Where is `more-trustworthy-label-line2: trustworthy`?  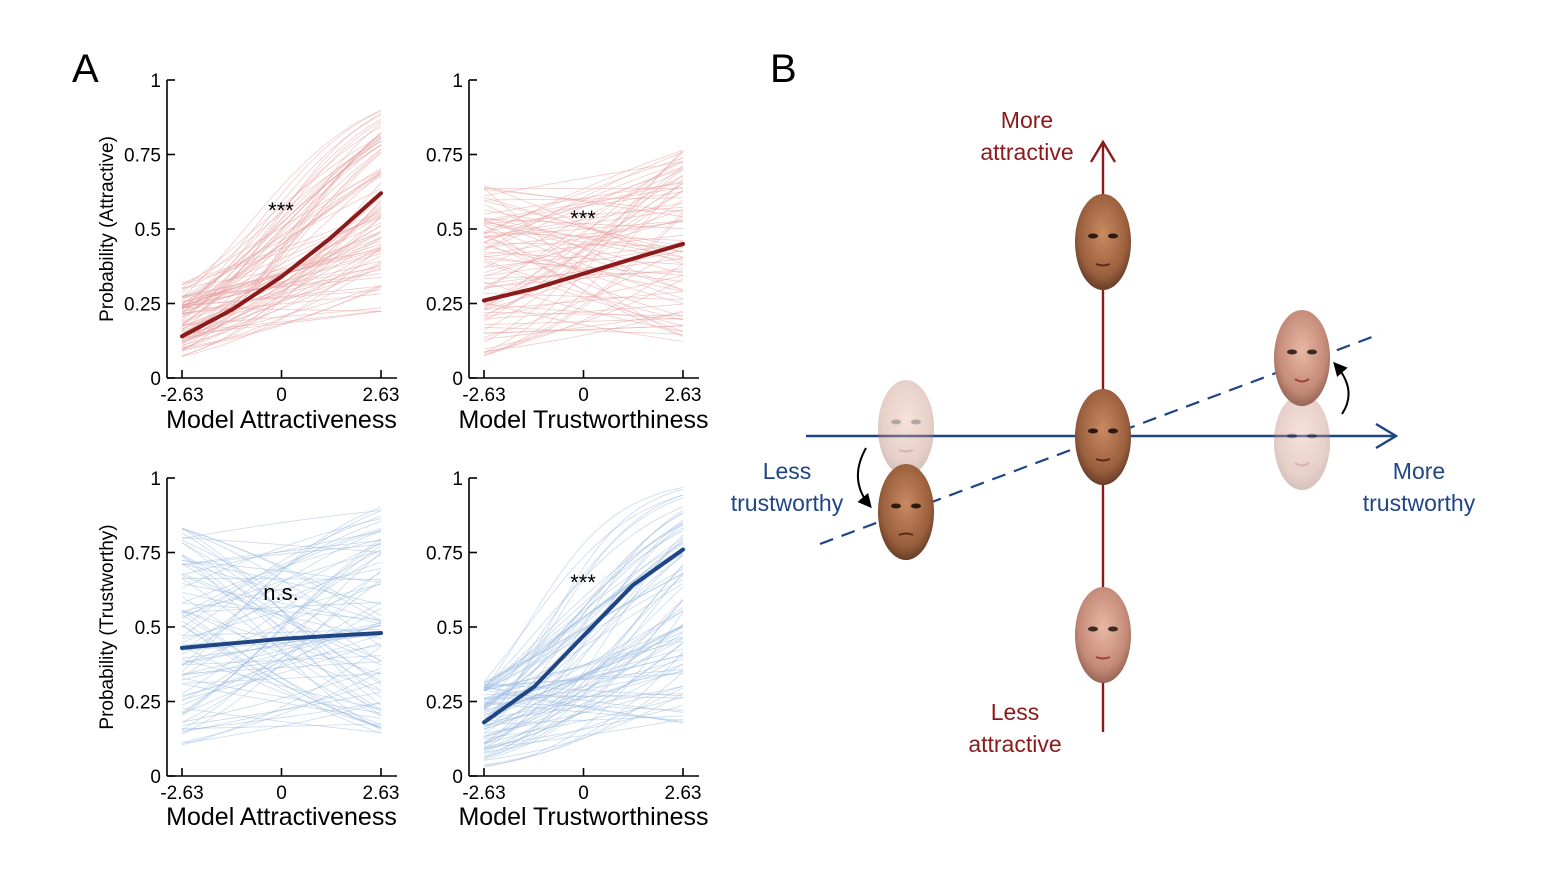 more-trustworthy-label-line2: trustworthy is located at coordinates (1419, 503).